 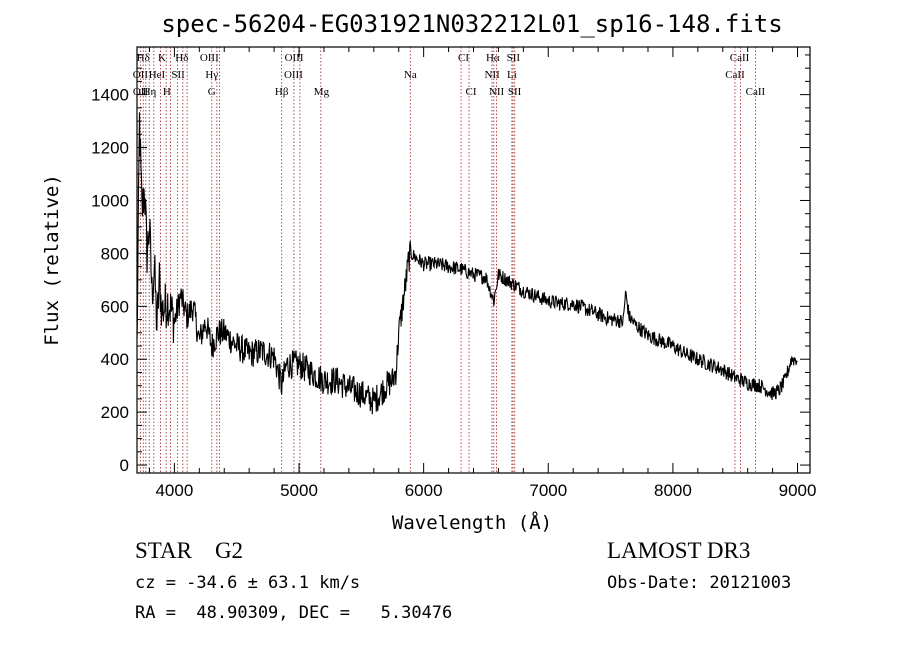 I want to click on marker-label: Li, so click(x=512, y=75).